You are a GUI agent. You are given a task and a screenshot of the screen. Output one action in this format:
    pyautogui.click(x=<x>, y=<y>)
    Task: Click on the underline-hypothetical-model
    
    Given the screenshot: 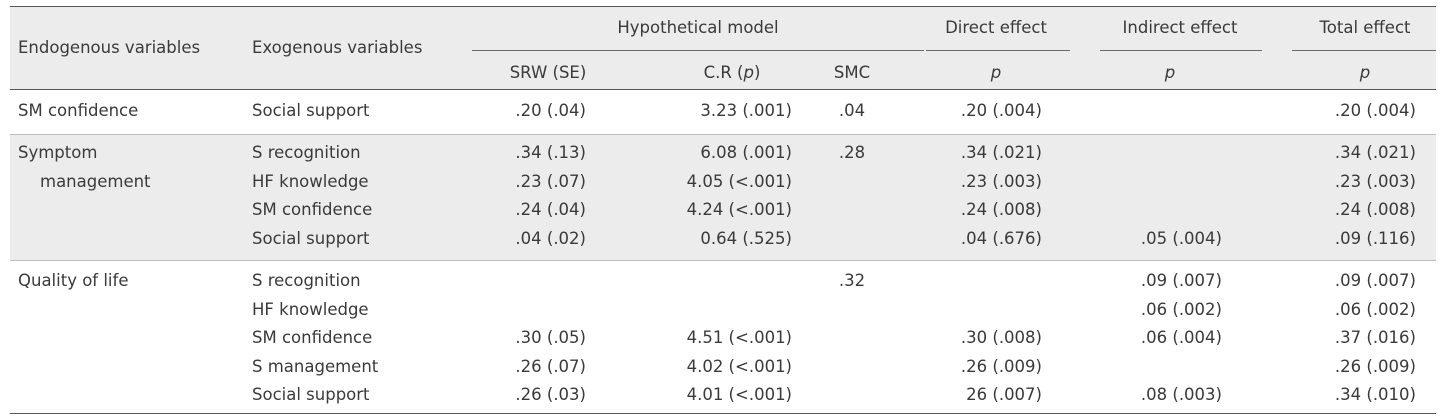 What is the action you would take?
    pyautogui.click(x=698, y=50)
    